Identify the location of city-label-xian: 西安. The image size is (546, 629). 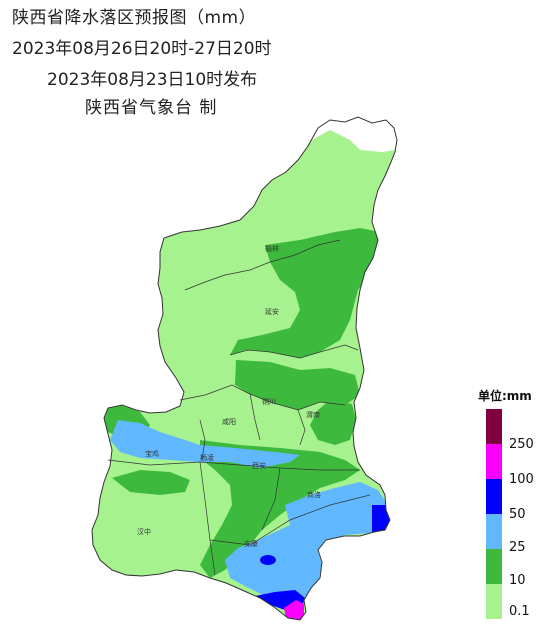
(259, 465).